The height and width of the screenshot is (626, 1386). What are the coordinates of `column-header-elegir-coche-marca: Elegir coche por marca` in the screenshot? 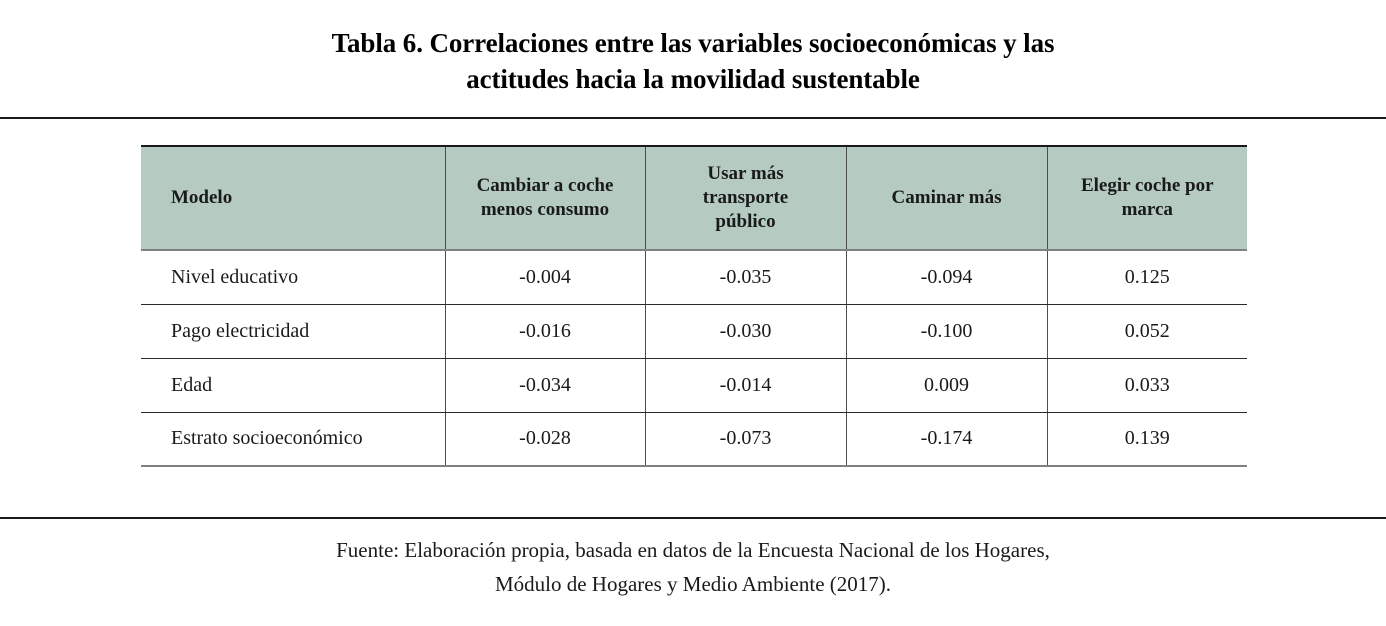 It's located at (1146, 198).